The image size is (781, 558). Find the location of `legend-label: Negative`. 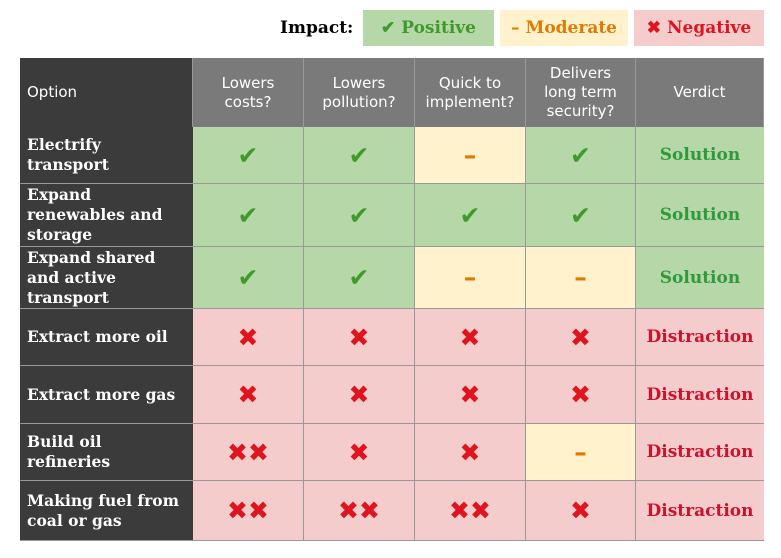

legend-label: Negative is located at coordinates (709, 28).